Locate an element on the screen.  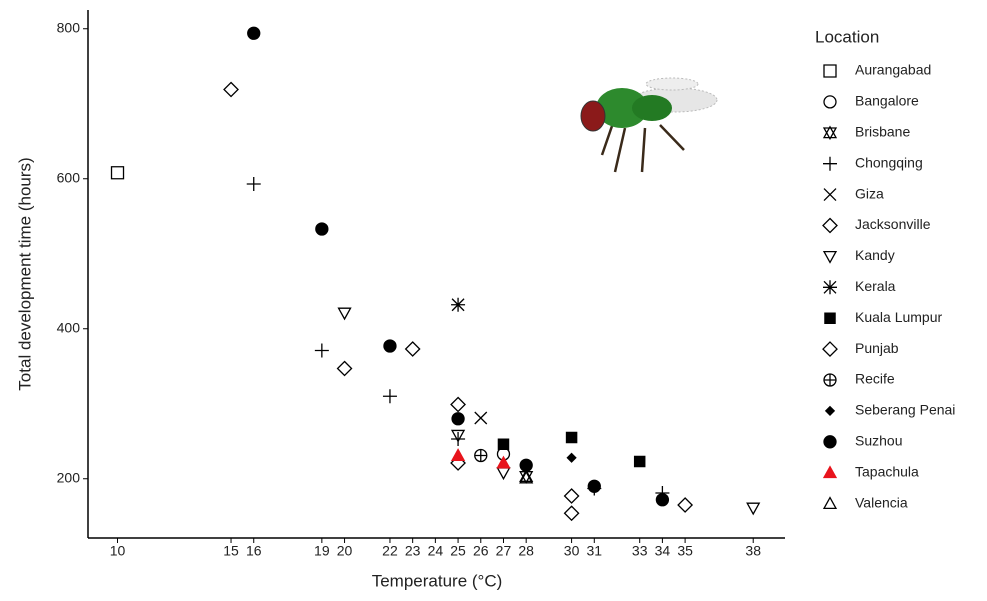
legend-label: Jacksonville is located at coordinates (893, 224).